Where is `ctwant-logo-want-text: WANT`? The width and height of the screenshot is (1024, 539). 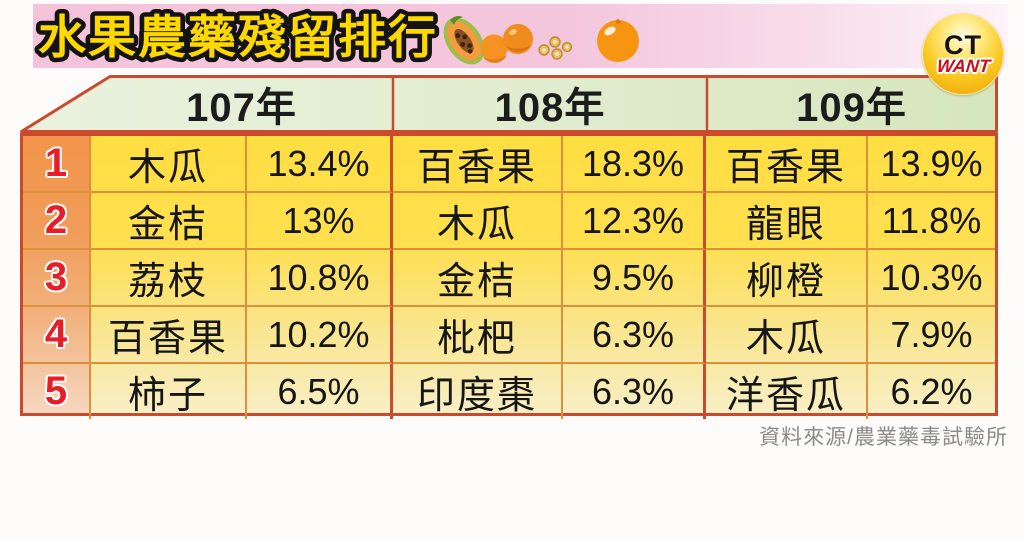
ctwant-logo-want-text: WANT is located at coordinates (963, 65).